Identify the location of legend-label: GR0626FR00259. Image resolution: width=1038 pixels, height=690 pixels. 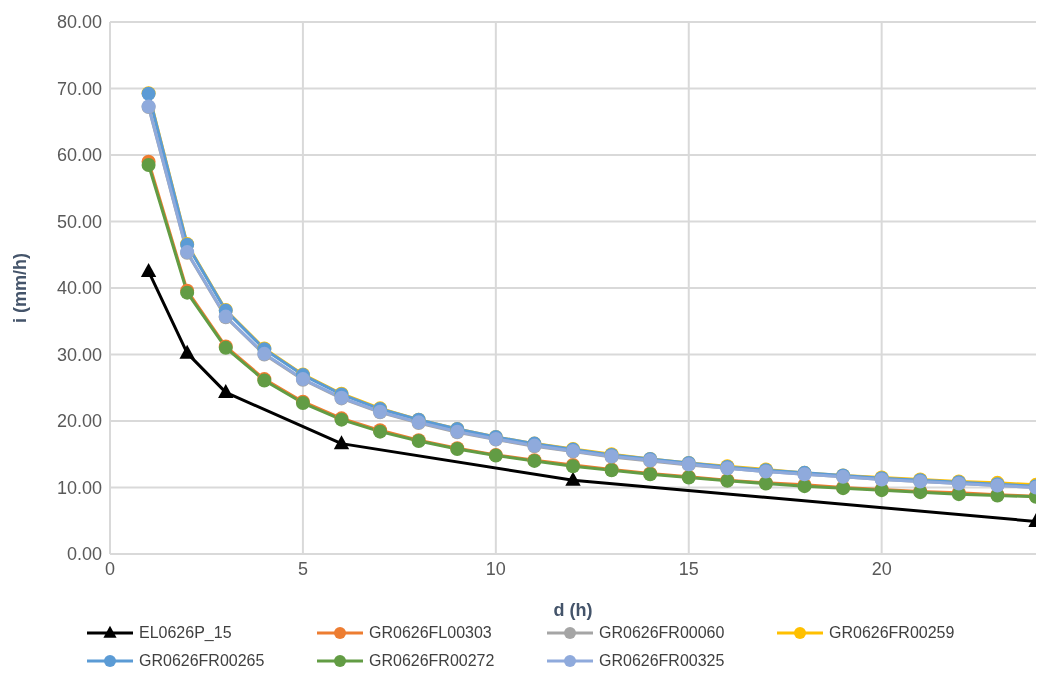
(892, 633).